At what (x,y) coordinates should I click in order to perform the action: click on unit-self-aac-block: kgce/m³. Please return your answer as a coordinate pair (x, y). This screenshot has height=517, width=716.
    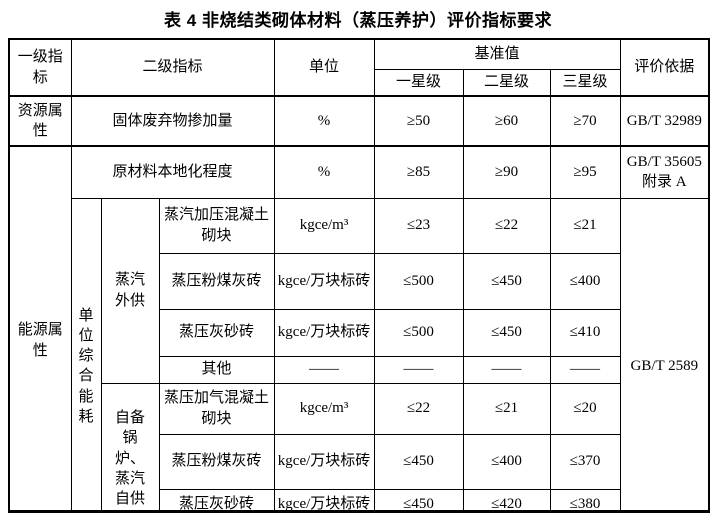
    Looking at the image, I should click on (324, 408).